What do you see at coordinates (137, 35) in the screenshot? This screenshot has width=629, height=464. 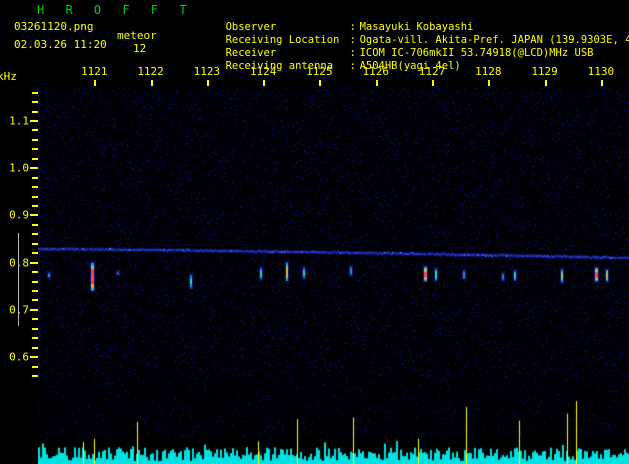 I see `meteor-count-label: meteor` at bounding box center [137, 35].